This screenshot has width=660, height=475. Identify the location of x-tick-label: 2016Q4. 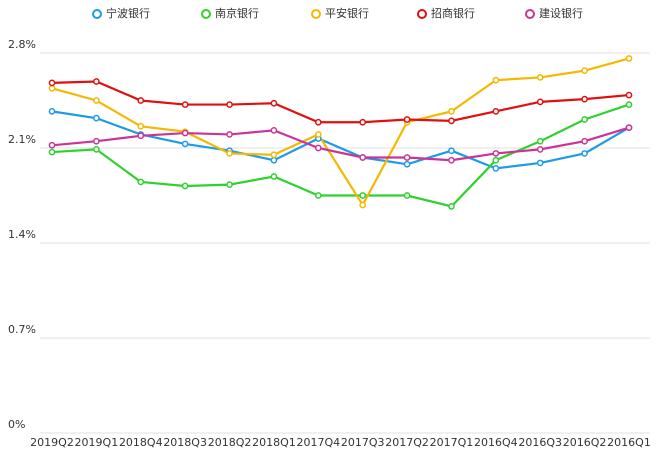
(496, 442).